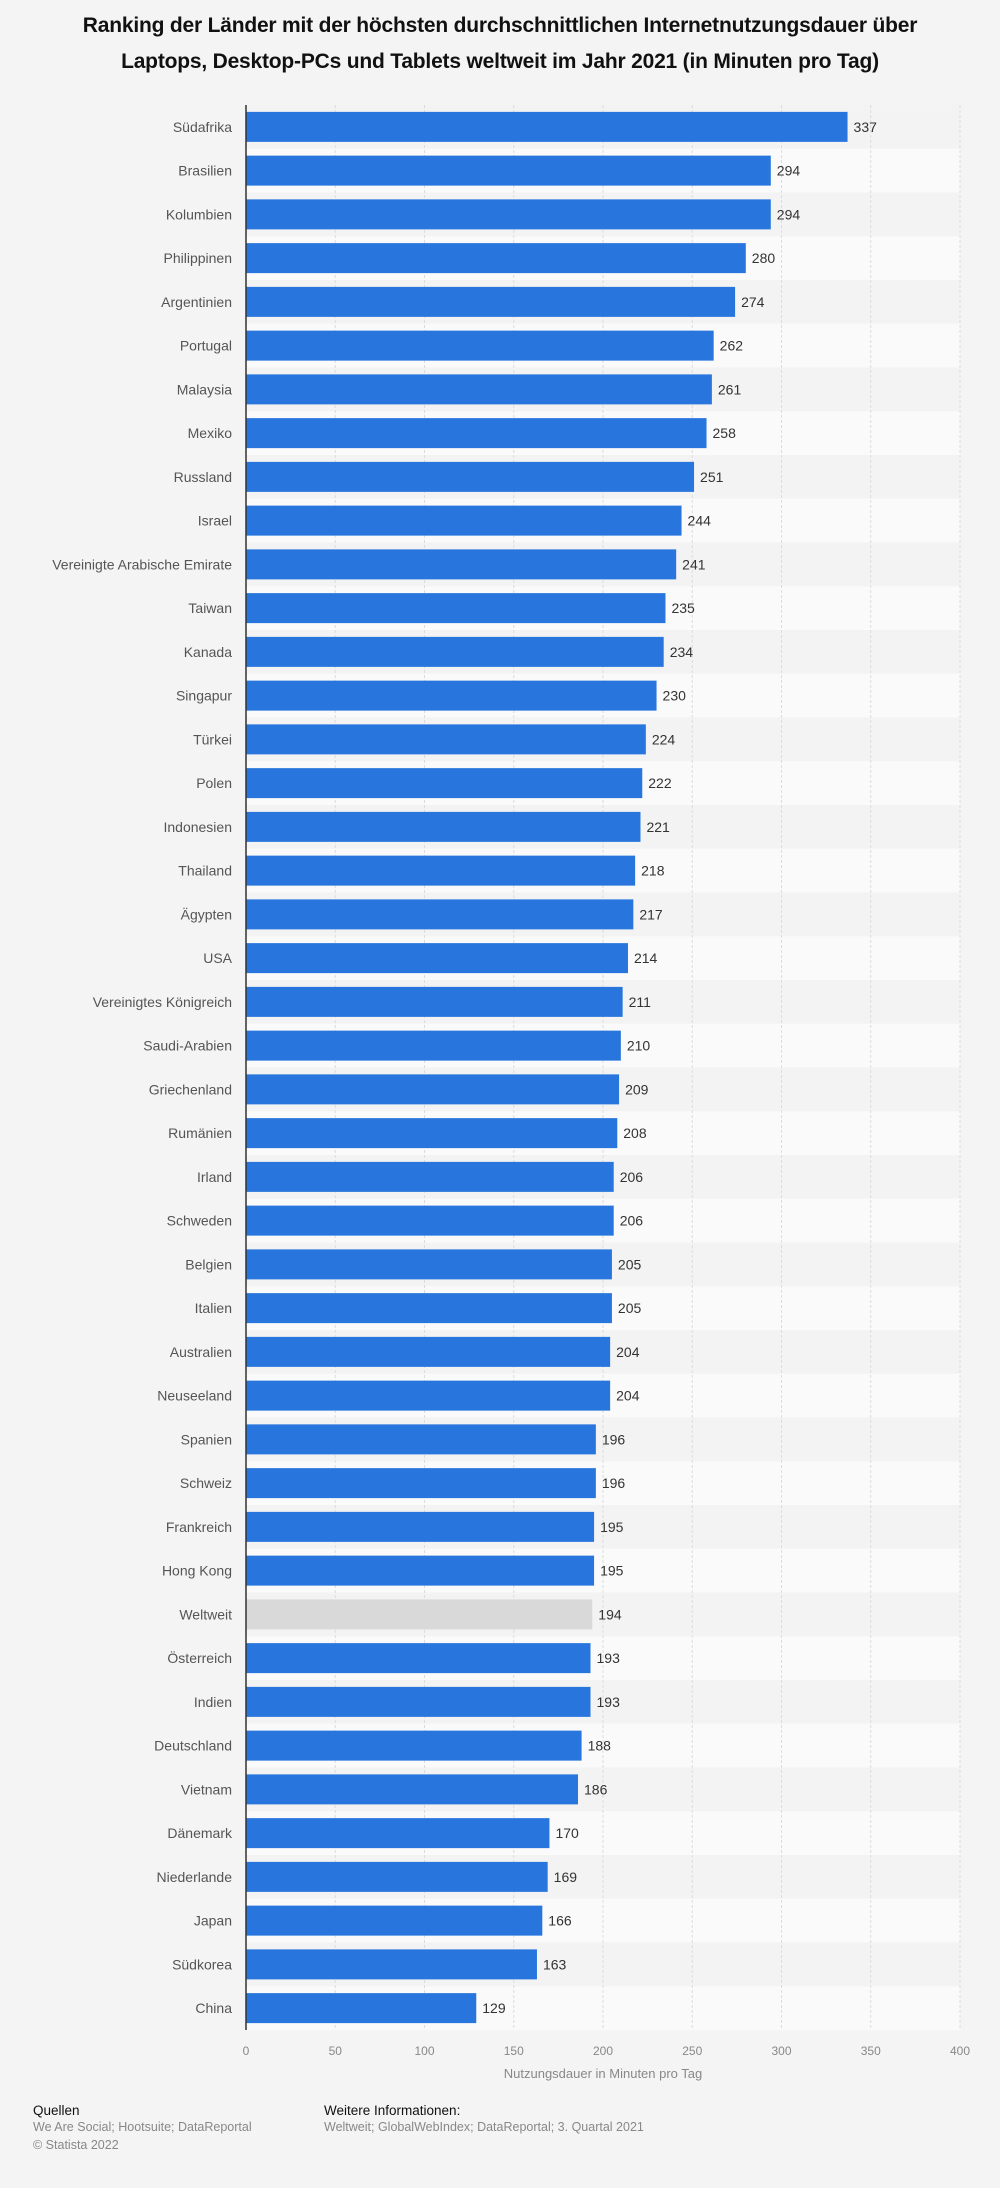 This screenshot has width=1000, height=2188. I want to click on x-tick-label: 50, so click(336, 2051).